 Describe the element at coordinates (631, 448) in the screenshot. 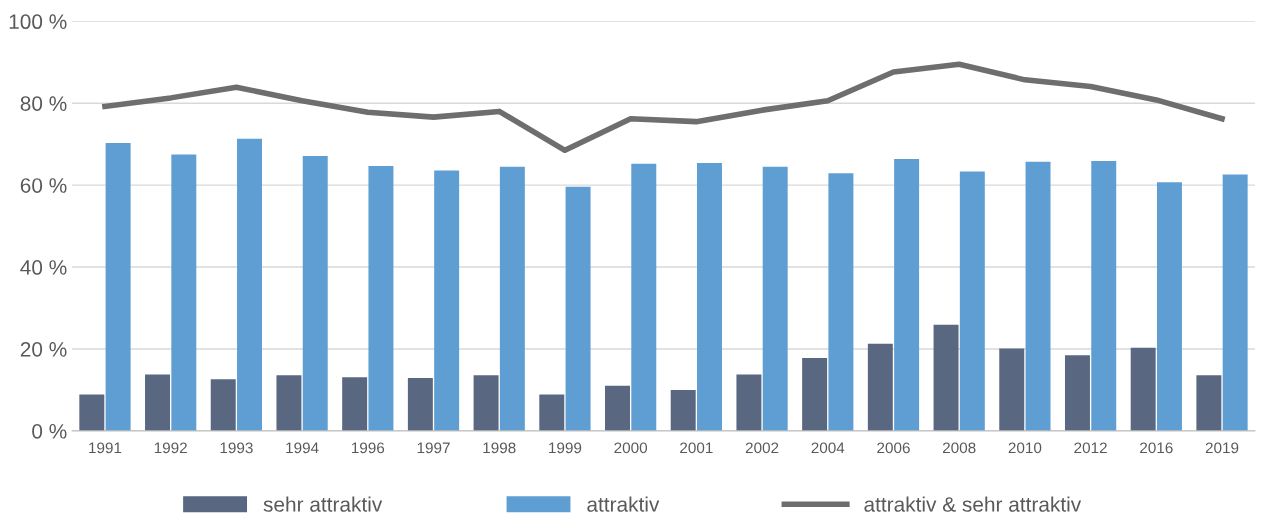

I see `x-tick-label: 2000` at that location.